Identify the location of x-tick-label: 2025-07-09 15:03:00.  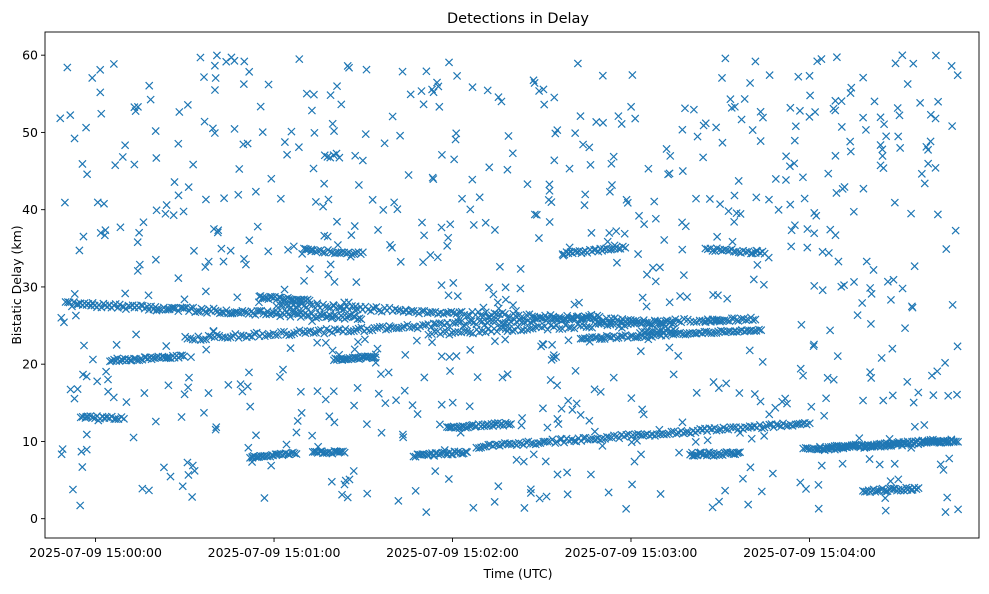
(631, 552).